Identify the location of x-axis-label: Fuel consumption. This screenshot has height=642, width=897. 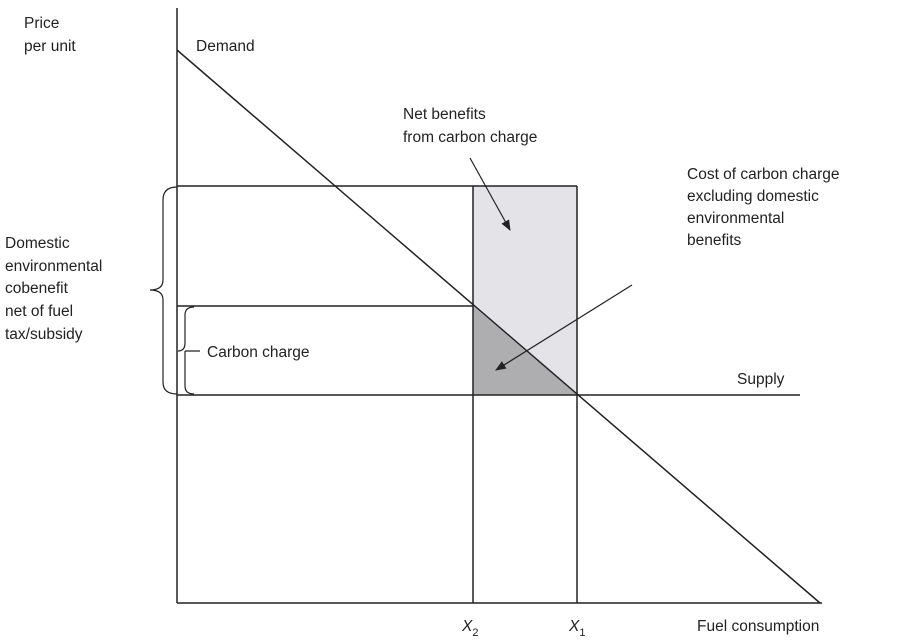
(758, 626).